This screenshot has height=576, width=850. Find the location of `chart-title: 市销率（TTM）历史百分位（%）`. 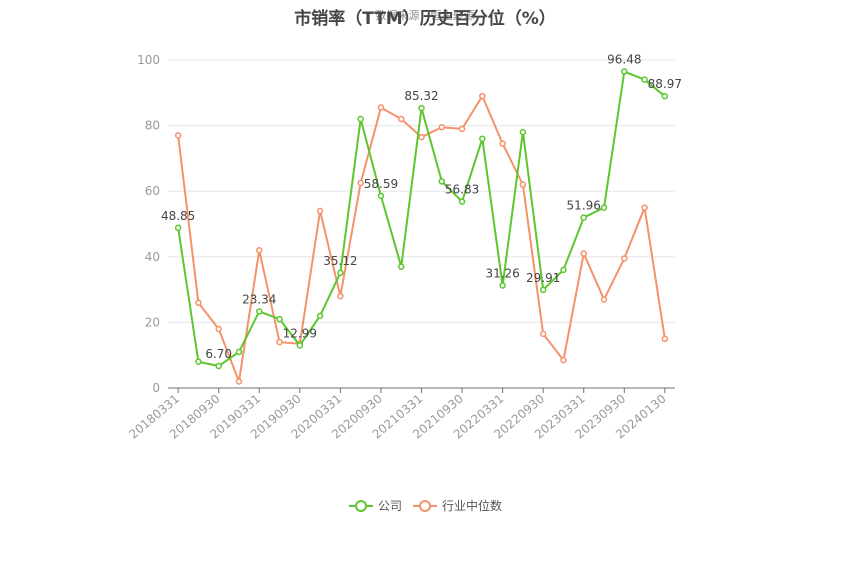

chart-title: 市销率（TTM）历史百分位（%） is located at coordinates (425, 19).